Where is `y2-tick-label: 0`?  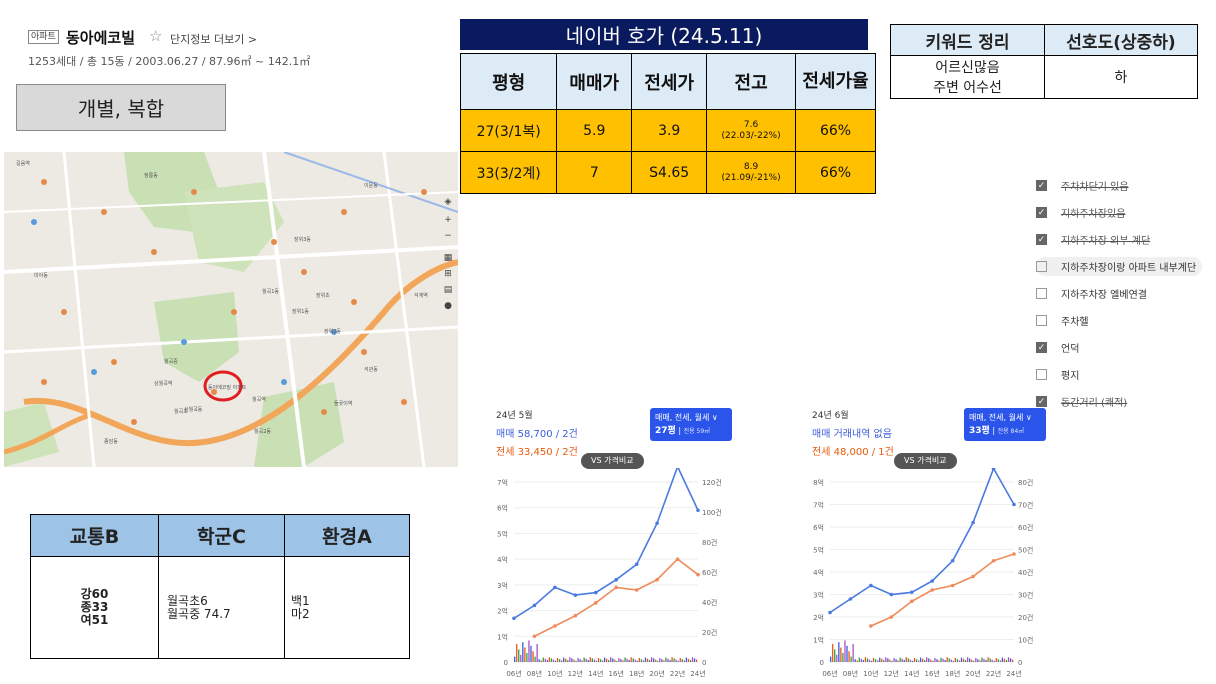
y2-tick-label: 0 is located at coordinates (704, 663).